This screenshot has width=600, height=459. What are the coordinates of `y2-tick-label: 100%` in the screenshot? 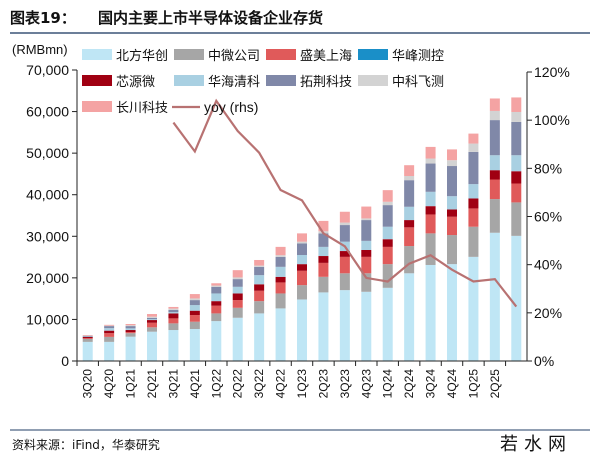 It's located at (552, 120).